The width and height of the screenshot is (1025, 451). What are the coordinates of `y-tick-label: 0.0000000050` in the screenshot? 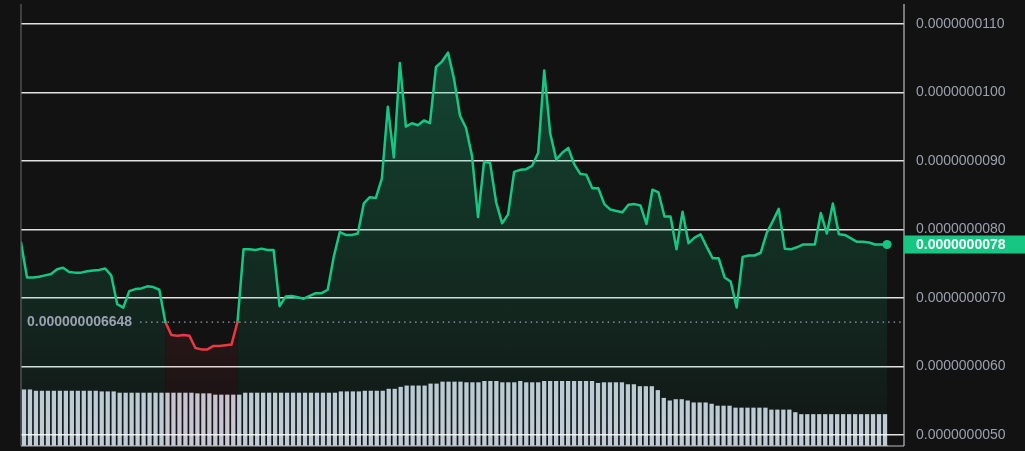 It's located at (961, 433).